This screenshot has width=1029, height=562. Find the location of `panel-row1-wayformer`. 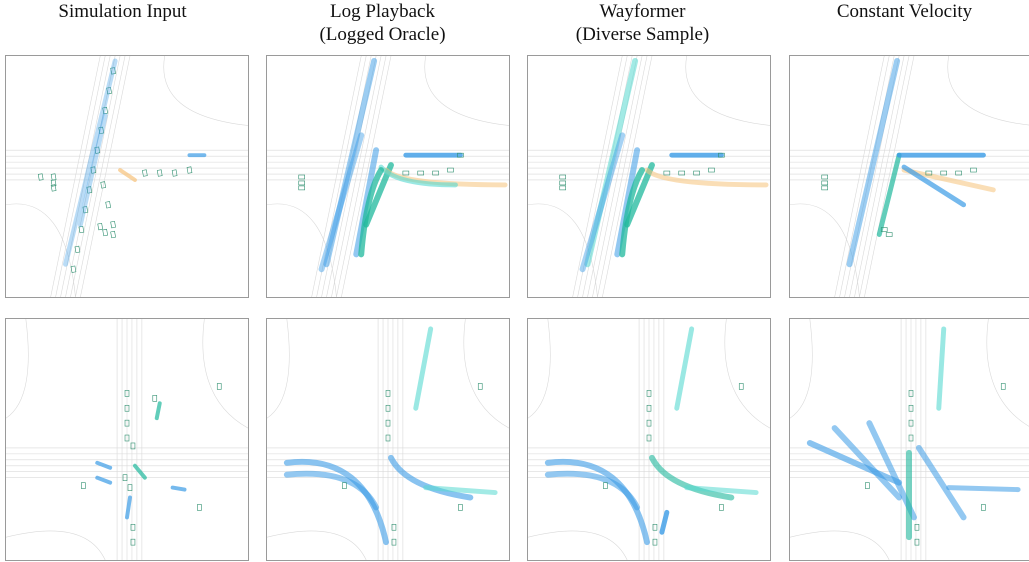

panel-row1-wayformer is located at coordinates (649, 176).